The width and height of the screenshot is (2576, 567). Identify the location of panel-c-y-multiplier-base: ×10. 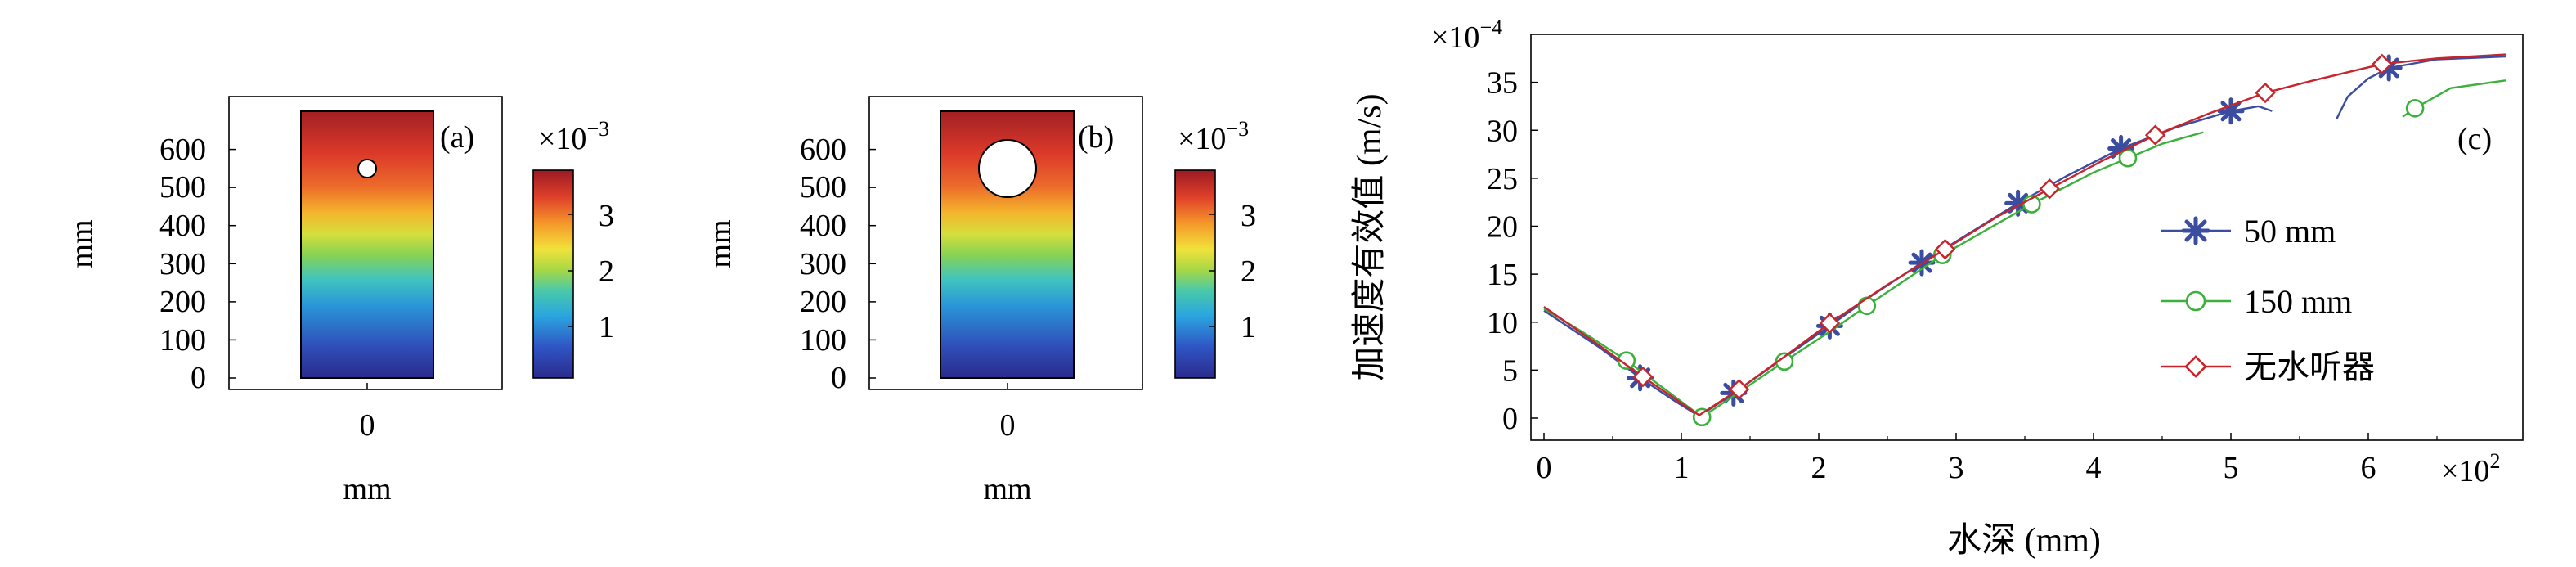
(1455, 38).